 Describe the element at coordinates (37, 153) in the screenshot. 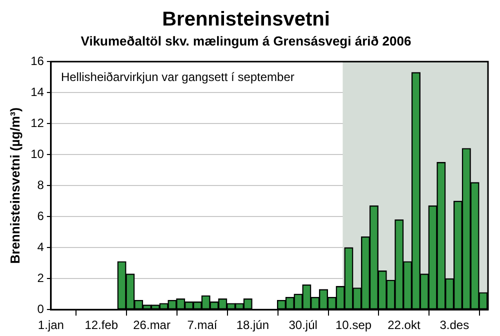

I see `y-tick-label: 10` at that location.